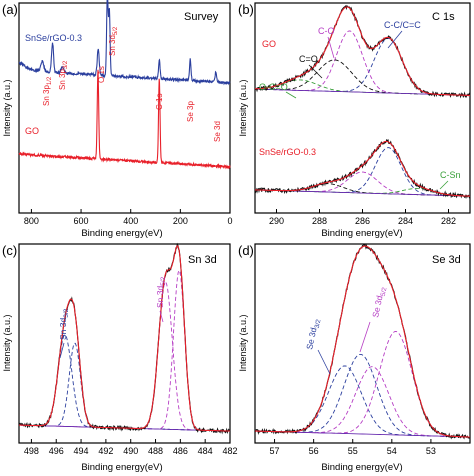  I want to click on label-sn3p12: Sn 3p1/2, so click(47, 91).